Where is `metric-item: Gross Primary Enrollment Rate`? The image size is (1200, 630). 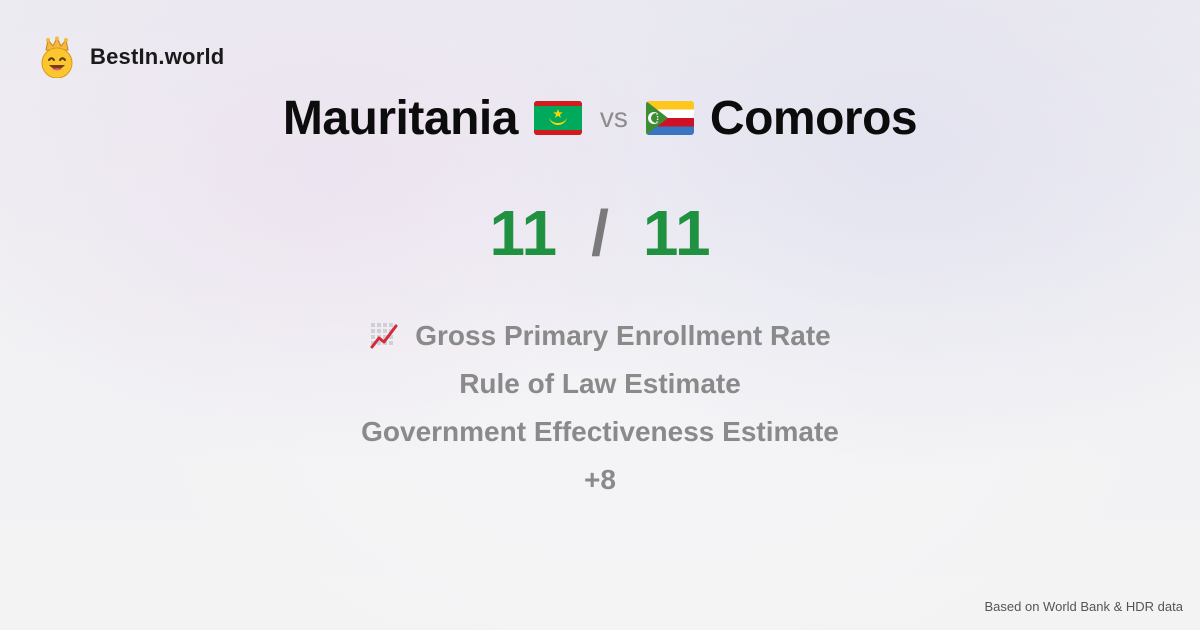 metric-item: Gross Primary Enrollment Rate is located at coordinates (600, 336).